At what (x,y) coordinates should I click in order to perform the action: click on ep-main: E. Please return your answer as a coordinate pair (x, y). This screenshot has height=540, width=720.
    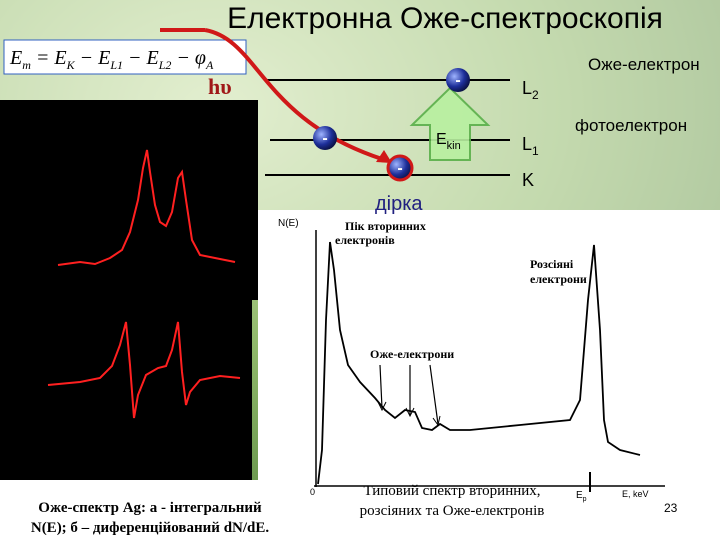
    Looking at the image, I should click on (579, 495).